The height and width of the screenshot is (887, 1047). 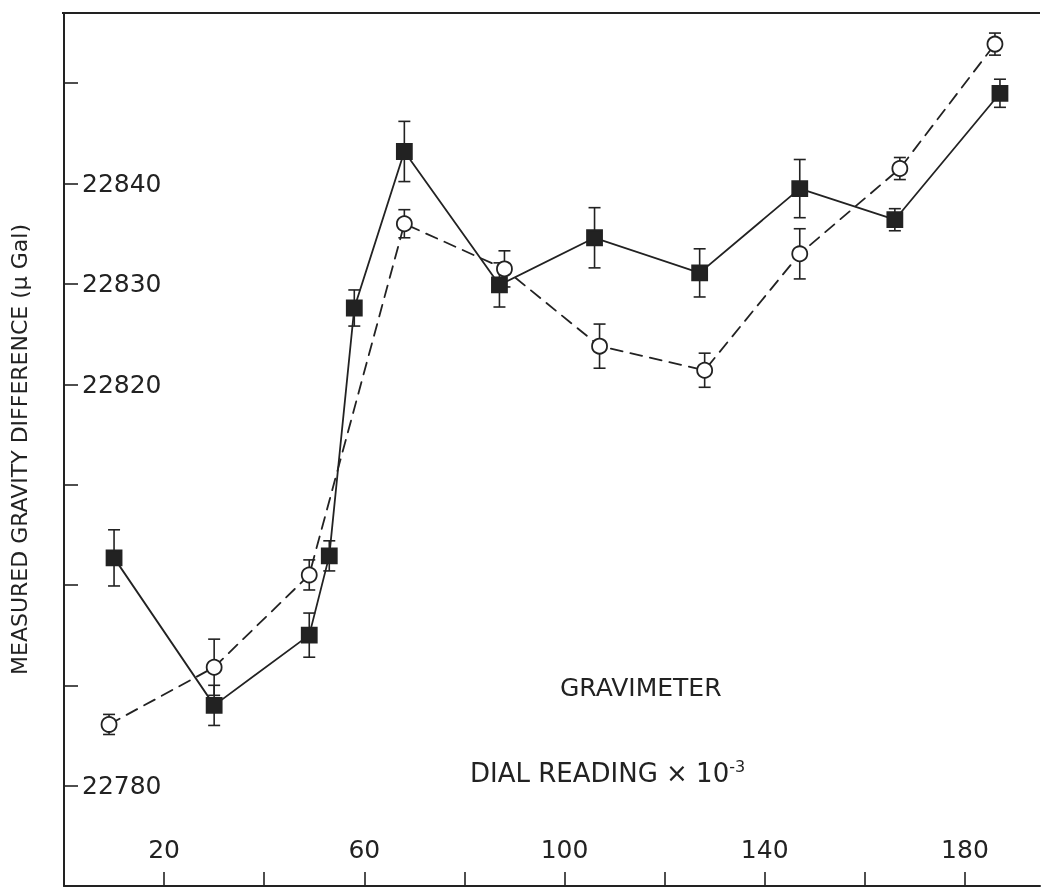 I want to click on y-tick-label: 22830, so click(x=122, y=284).